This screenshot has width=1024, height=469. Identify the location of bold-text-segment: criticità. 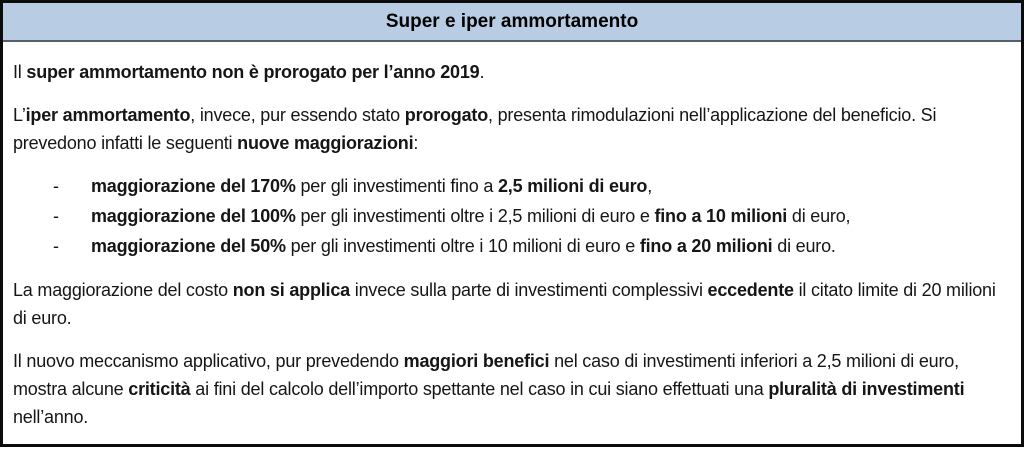
(159, 389).